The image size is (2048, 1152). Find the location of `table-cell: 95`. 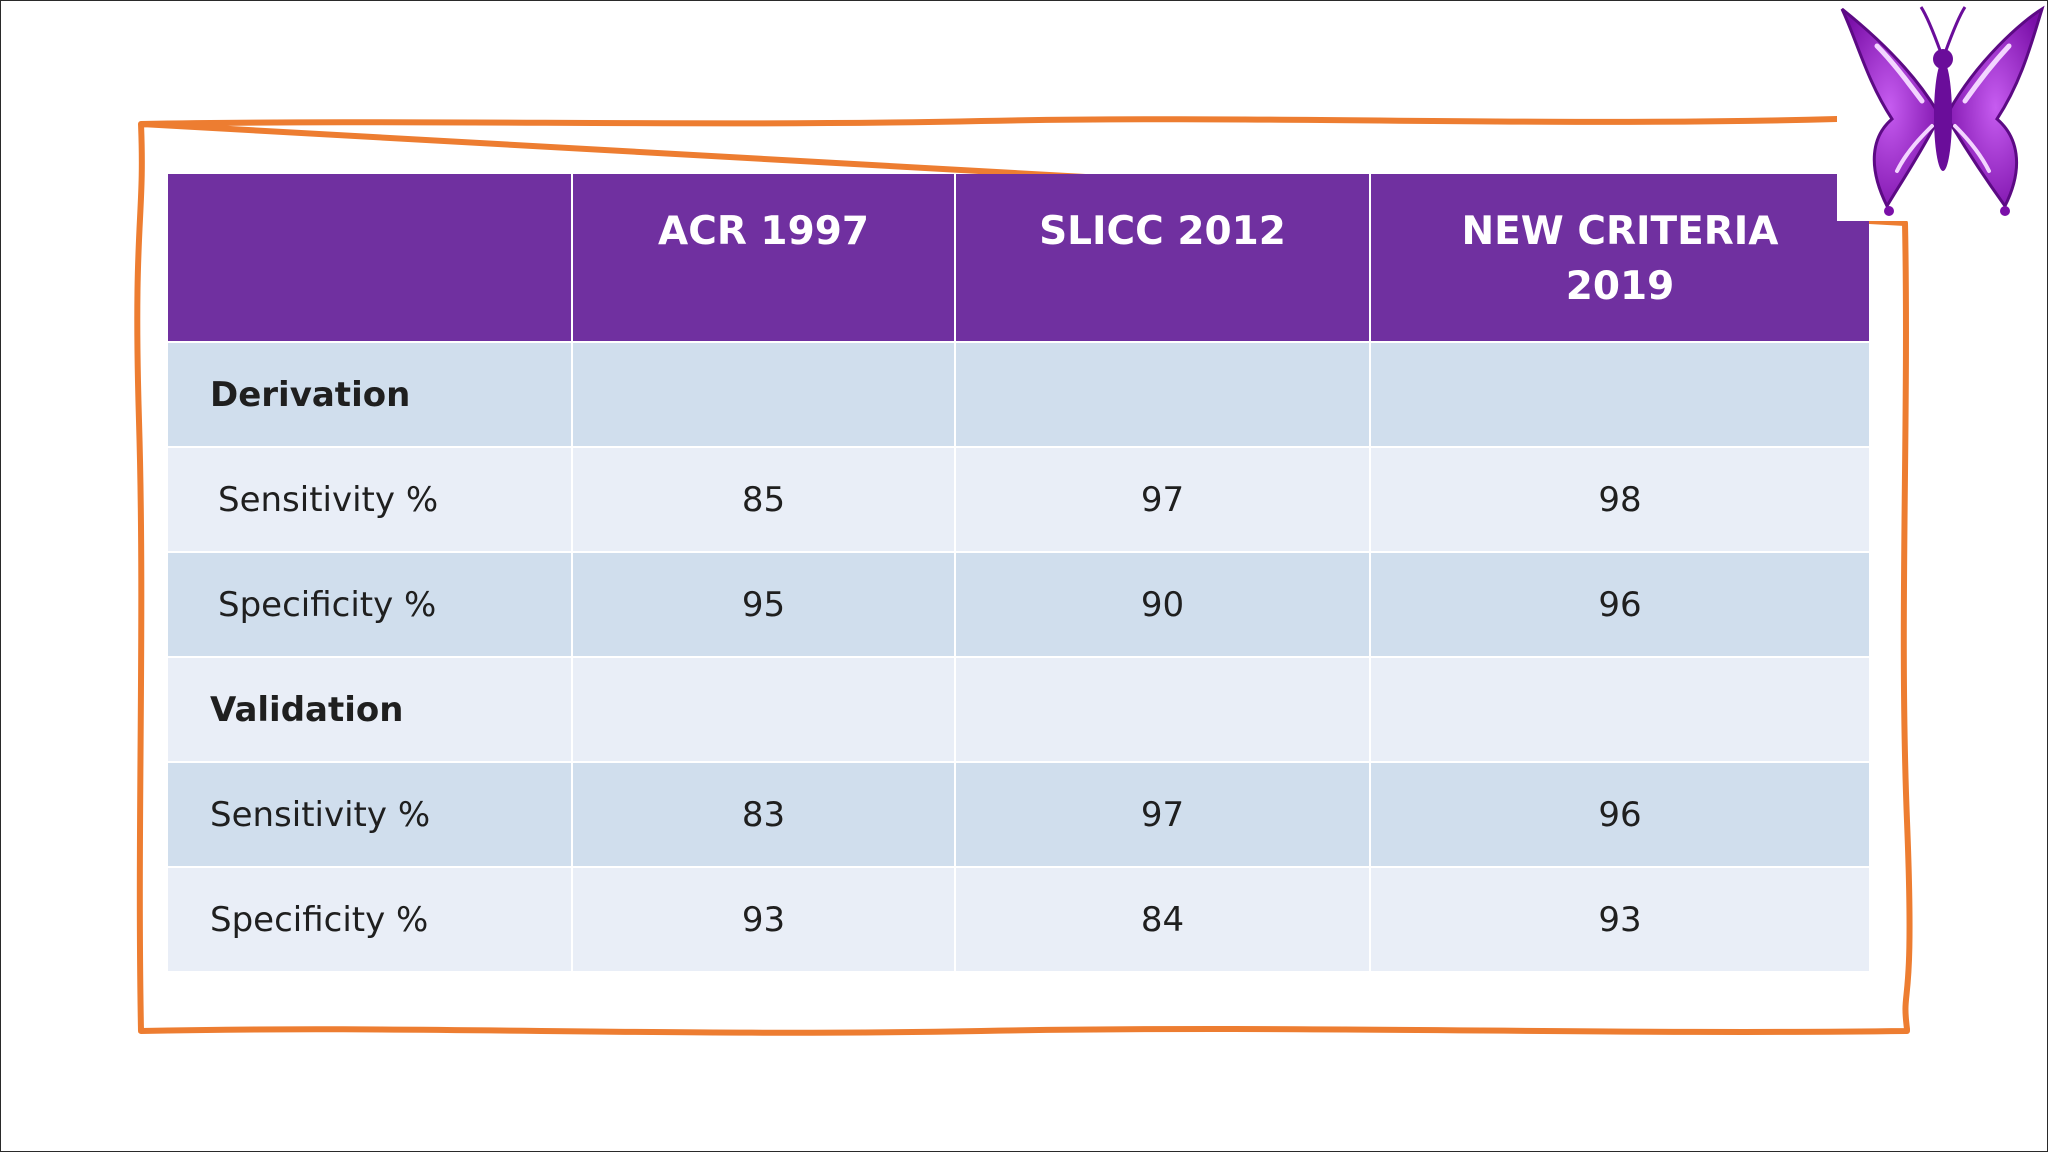

table-cell: 95 is located at coordinates (763, 604).